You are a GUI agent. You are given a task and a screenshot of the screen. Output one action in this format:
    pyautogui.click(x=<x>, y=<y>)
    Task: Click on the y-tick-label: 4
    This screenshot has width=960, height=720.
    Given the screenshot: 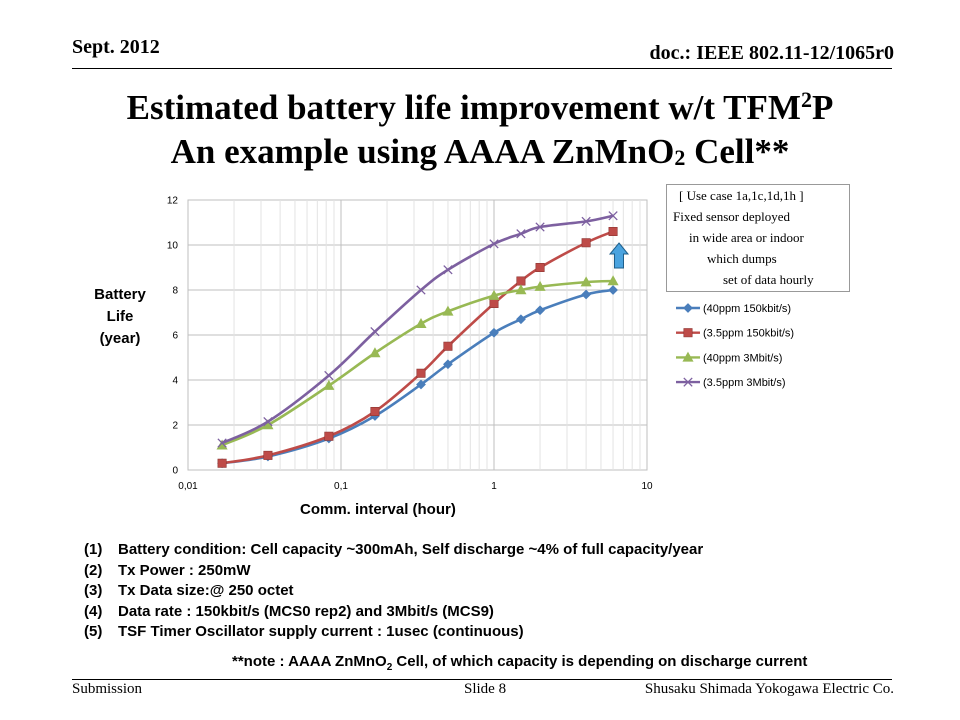 What is the action you would take?
    pyautogui.click(x=175, y=381)
    